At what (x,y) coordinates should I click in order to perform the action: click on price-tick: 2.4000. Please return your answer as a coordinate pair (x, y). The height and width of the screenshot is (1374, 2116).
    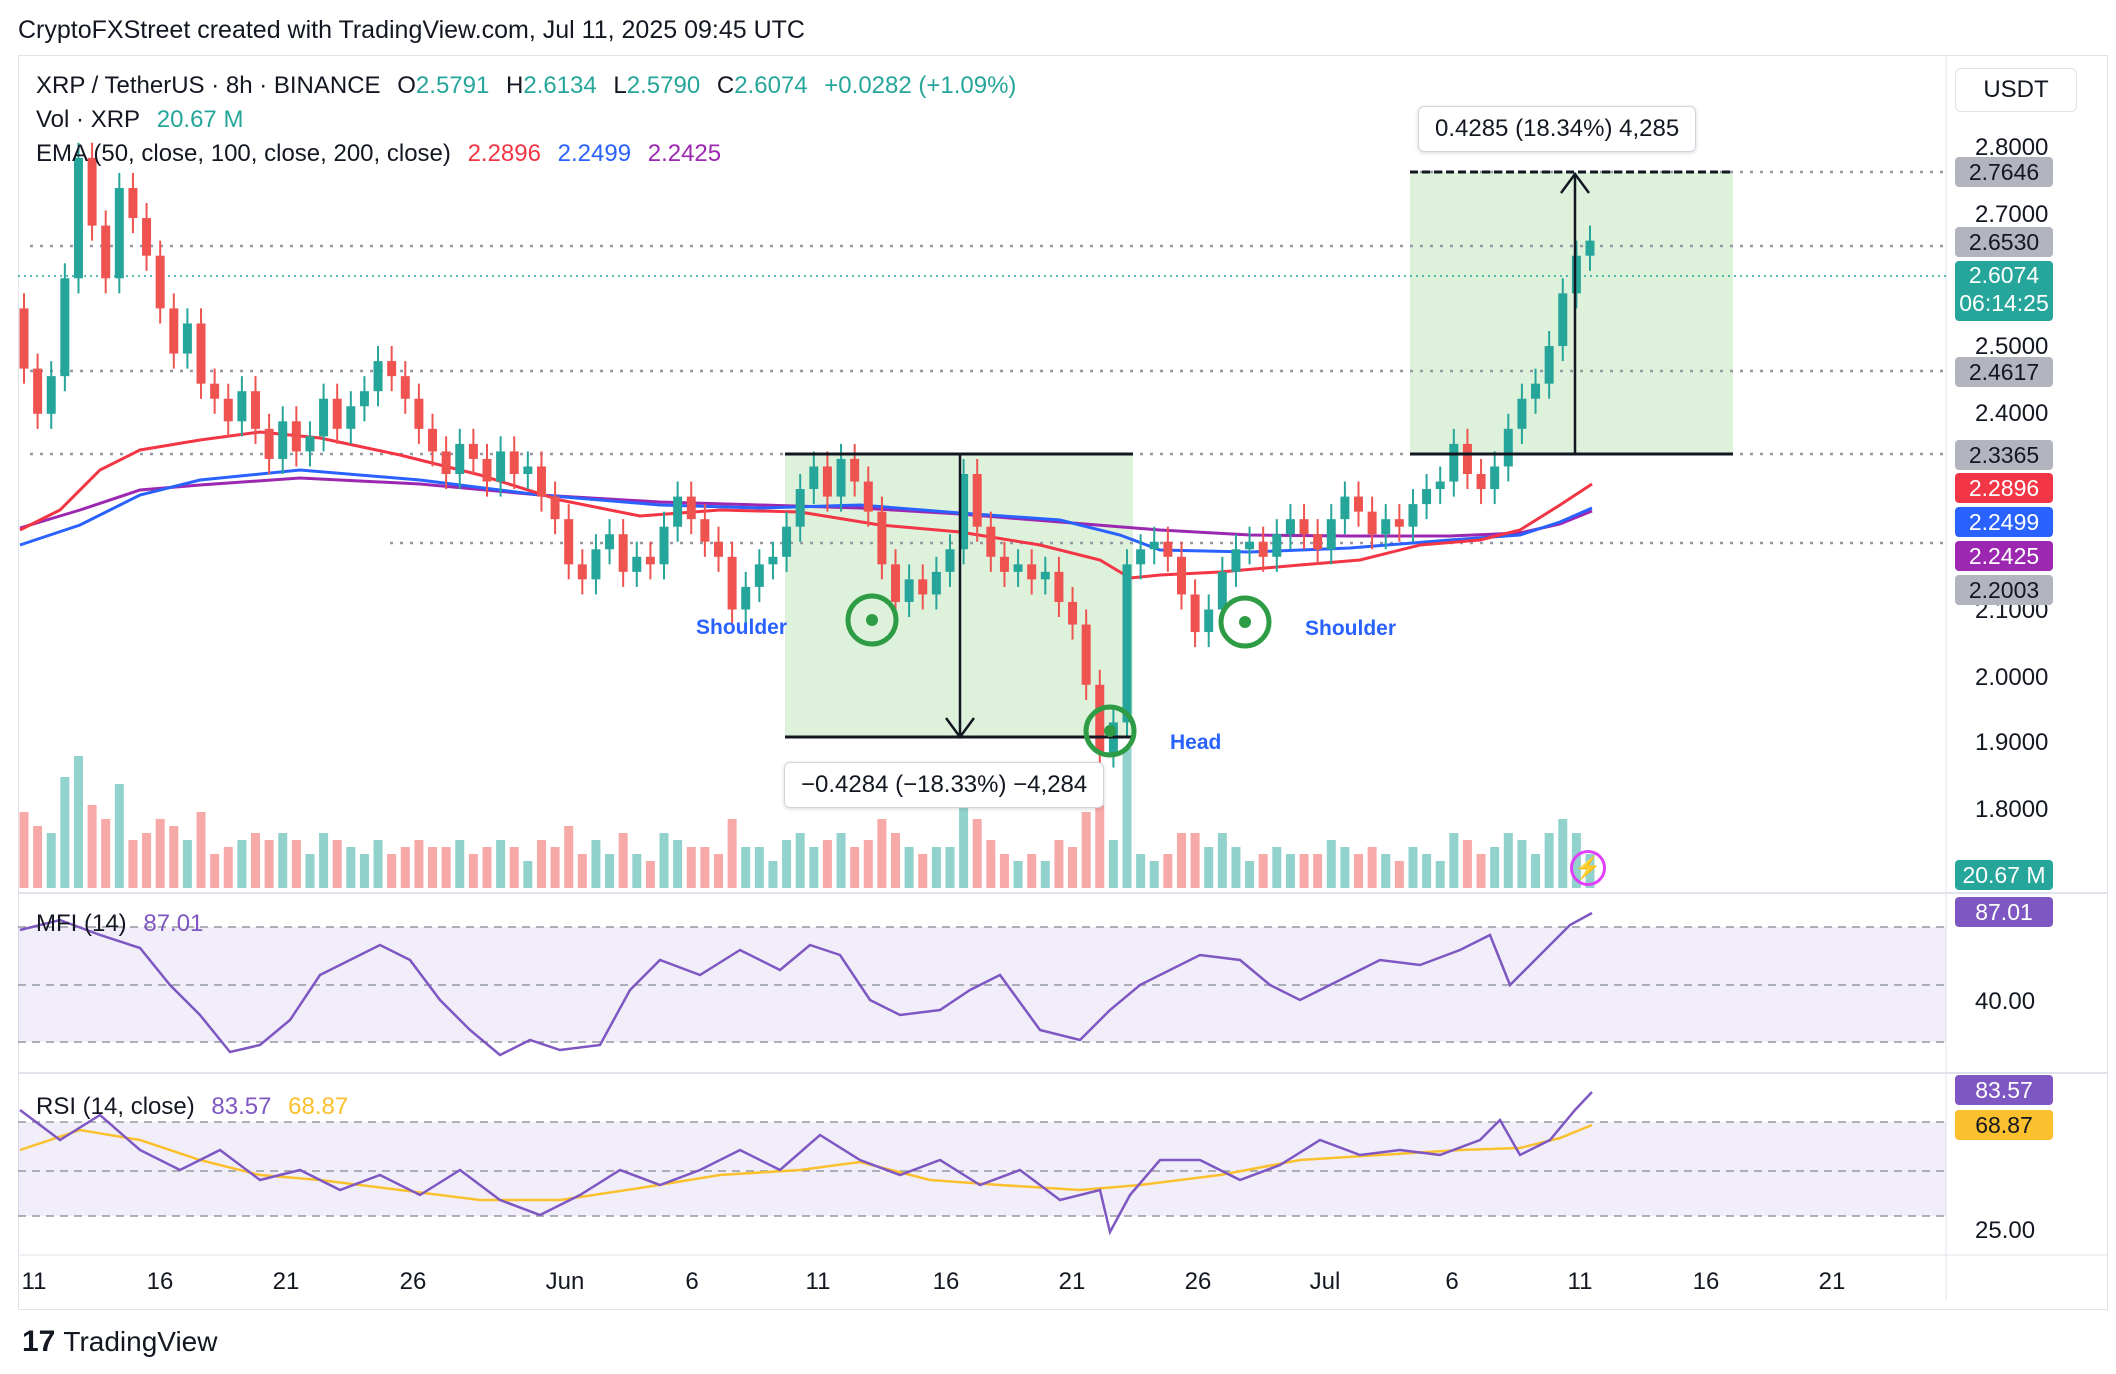
    Looking at the image, I should click on (2012, 413).